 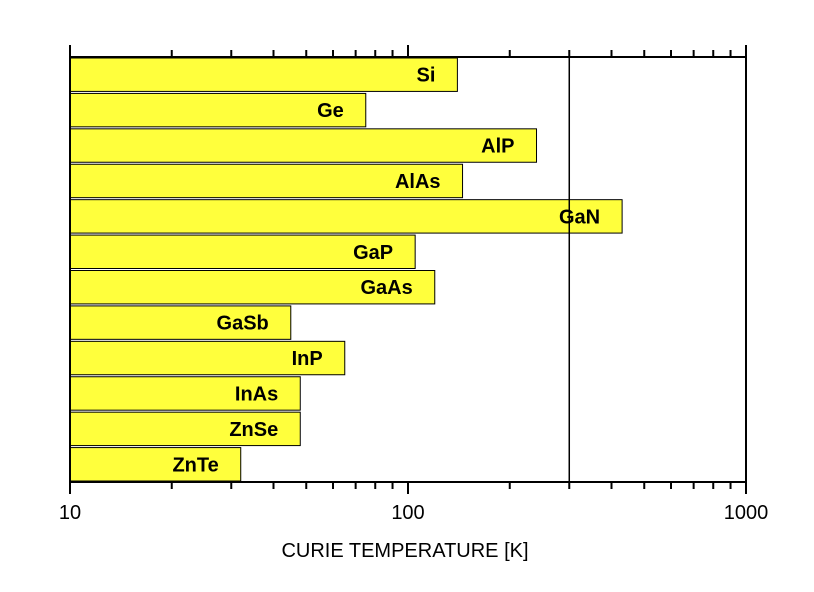 What do you see at coordinates (387, 288) in the screenshot?
I see `bar-label-gaas: GaAs` at bounding box center [387, 288].